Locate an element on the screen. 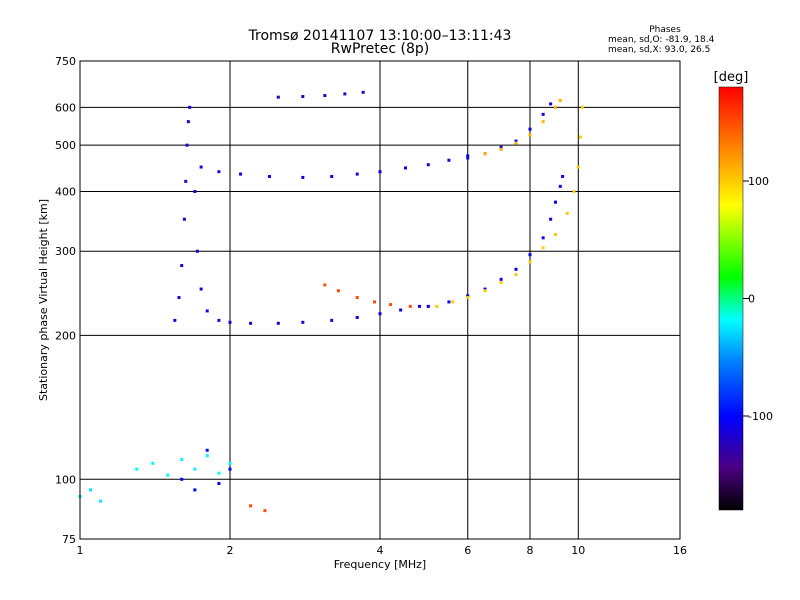 The width and height of the screenshot is (800, 600). y-tick-label: 400 is located at coordinates (65, 191).